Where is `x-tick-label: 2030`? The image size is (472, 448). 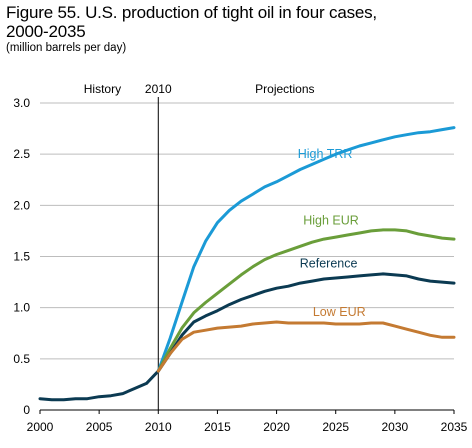 x-tick-label: 2030 is located at coordinates (395, 427).